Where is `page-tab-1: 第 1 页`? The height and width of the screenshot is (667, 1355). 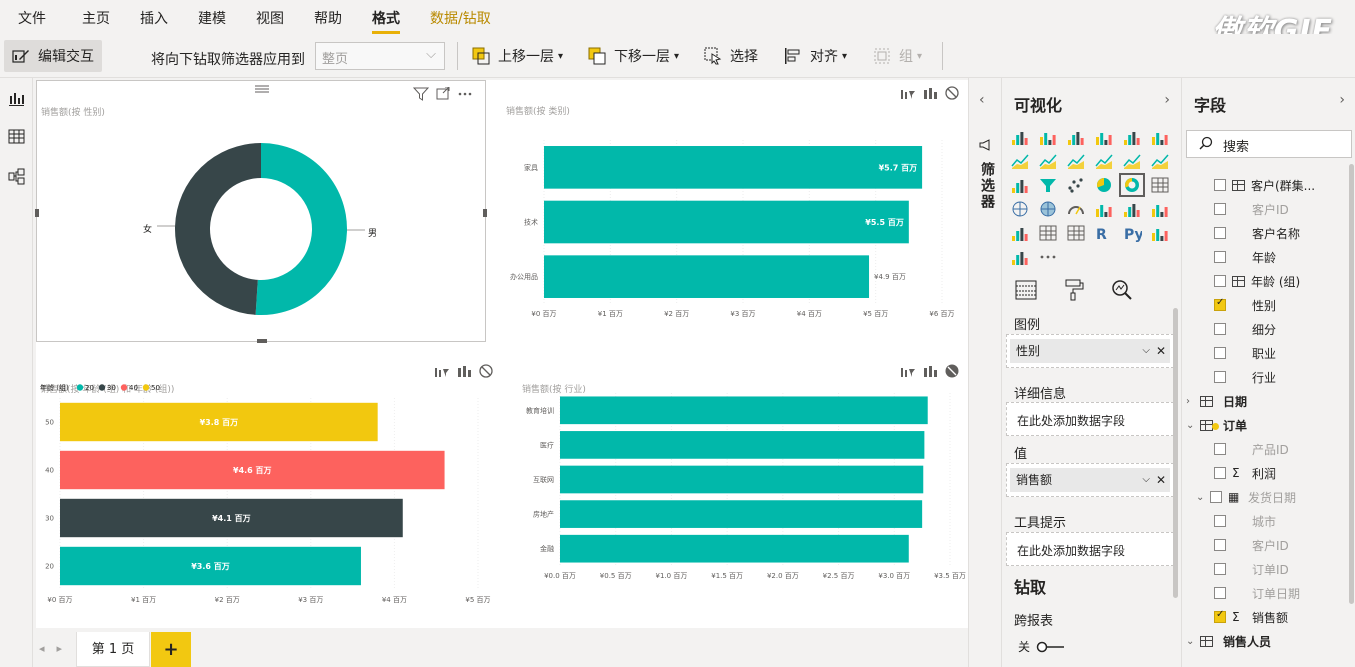
page-tab-1: 第 1 页 is located at coordinates (113, 649).